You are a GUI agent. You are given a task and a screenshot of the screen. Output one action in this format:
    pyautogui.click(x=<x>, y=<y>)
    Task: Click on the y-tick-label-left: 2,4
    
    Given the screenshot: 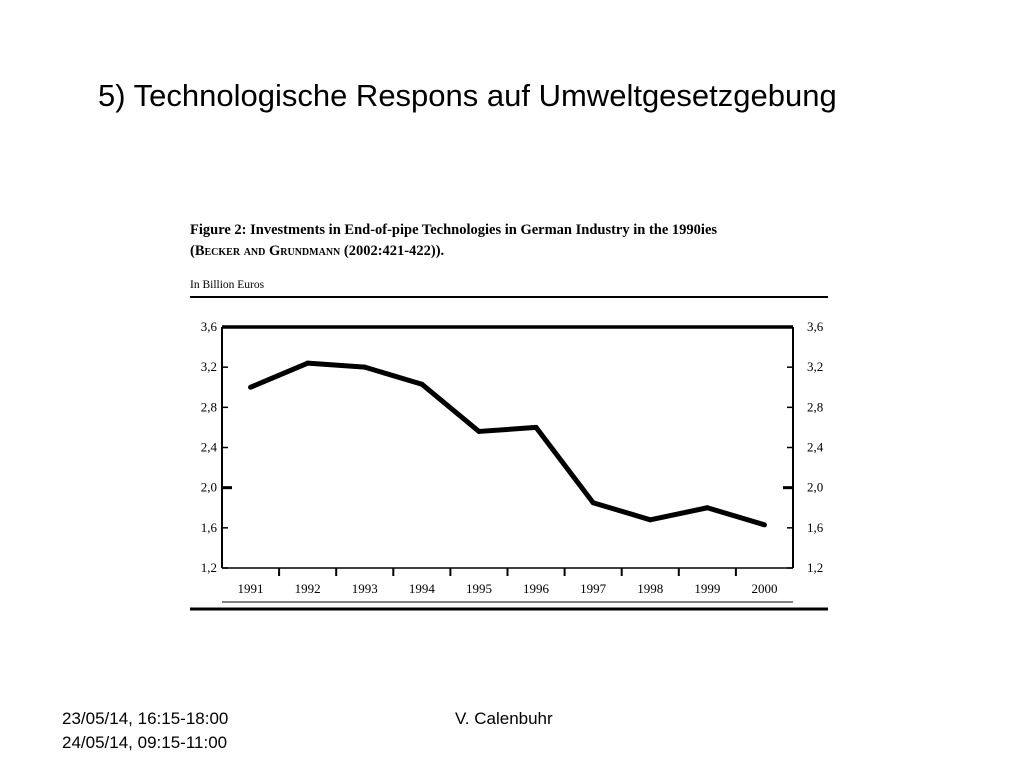 What is the action you would take?
    pyautogui.click(x=209, y=447)
    